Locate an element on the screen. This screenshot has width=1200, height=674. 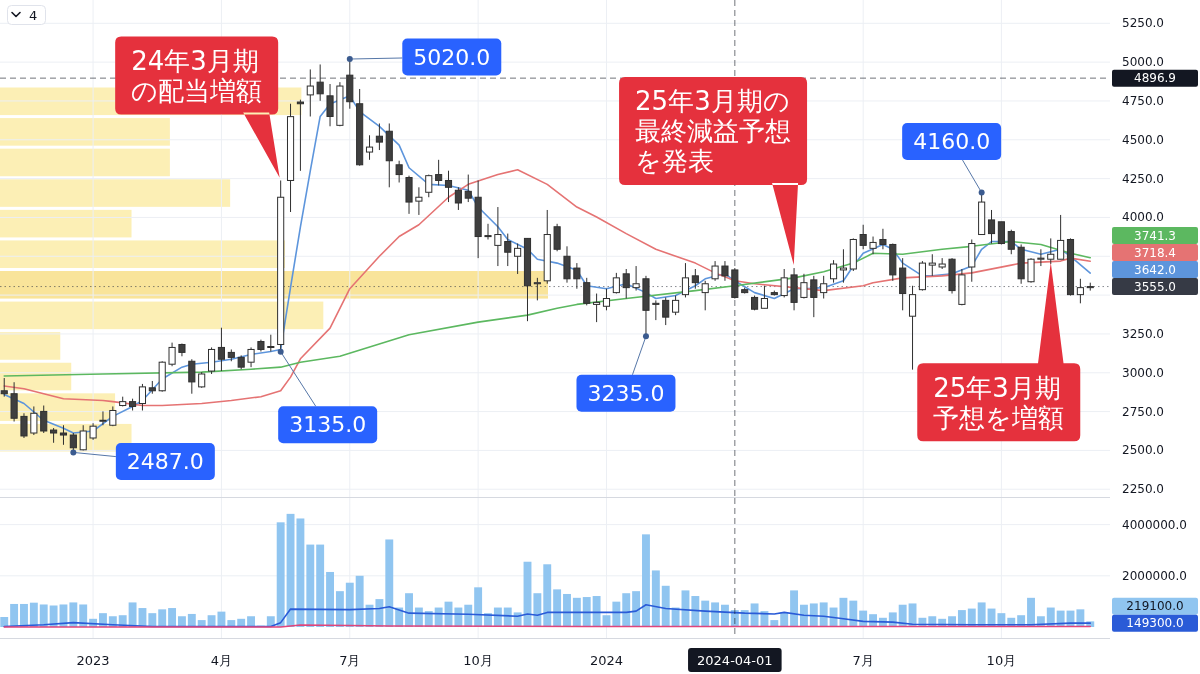
text: 149300.0 is located at coordinates (1155, 623).